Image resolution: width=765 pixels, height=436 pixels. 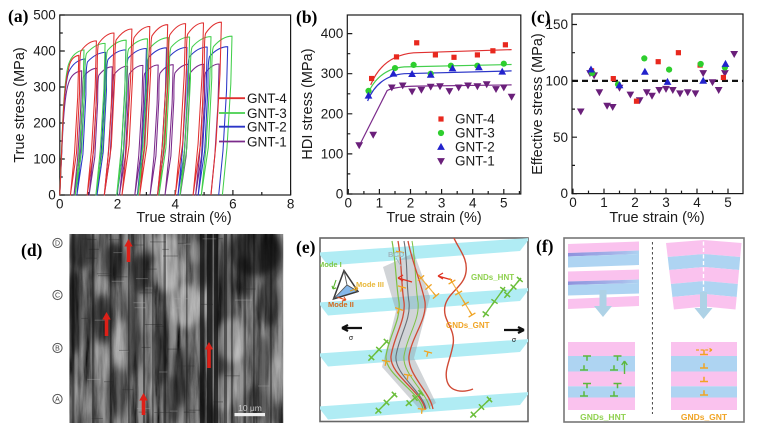 I want to click on svg-text: HDI stress (MPa), so click(x=308, y=103).